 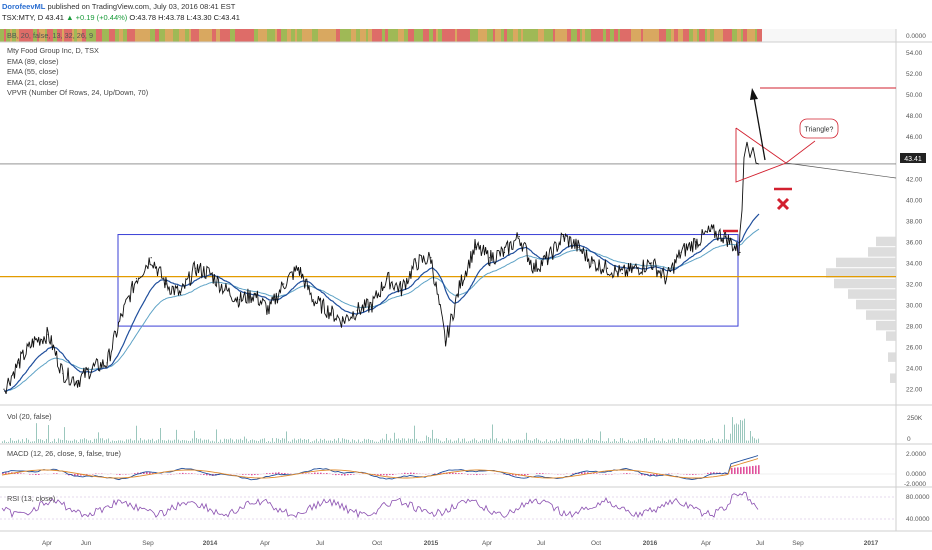 I want to click on triangle-annotation, so click(x=816, y=135).